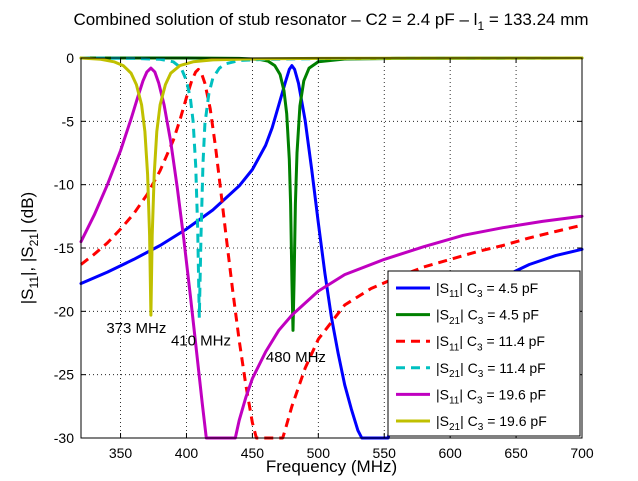 This screenshot has width=638, height=481. What do you see at coordinates (64, 311) in the screenshot?
I see `y-tick-label: -20` at bounding box center [64, 311].